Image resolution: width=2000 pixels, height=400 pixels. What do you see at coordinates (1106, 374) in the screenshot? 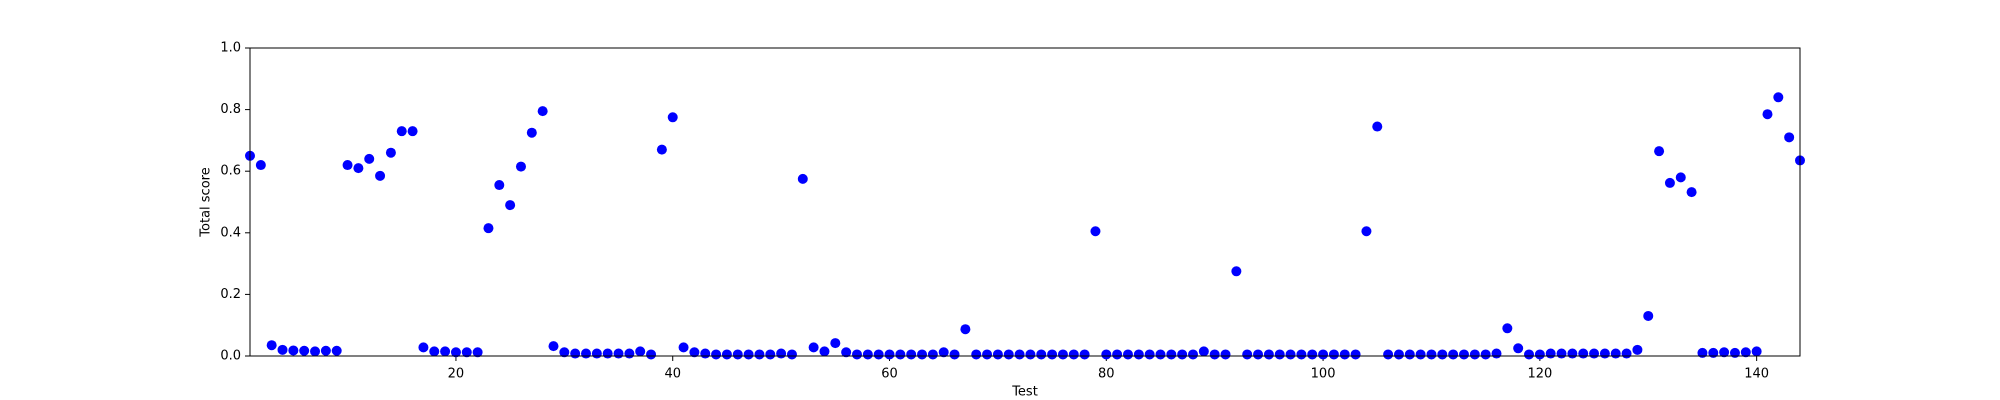
I see `x-tick-label: 80` at bounding box center [1106, 374].